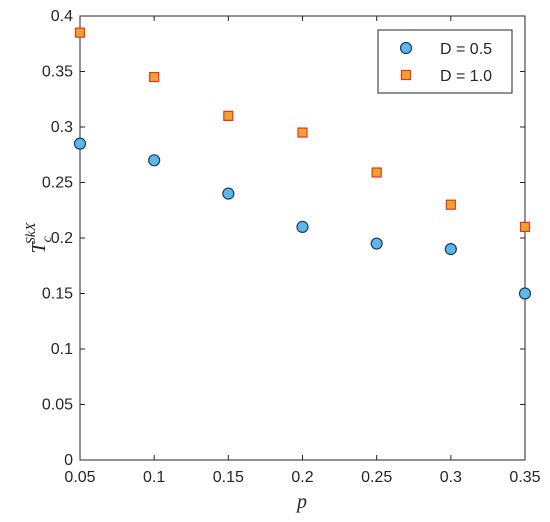 This screenshot has height=522, width=550. What do you see at coordinates (62, 16) in the screenshot?
I see `y-tick-label: 0.4` at bounding box center [62, 16].